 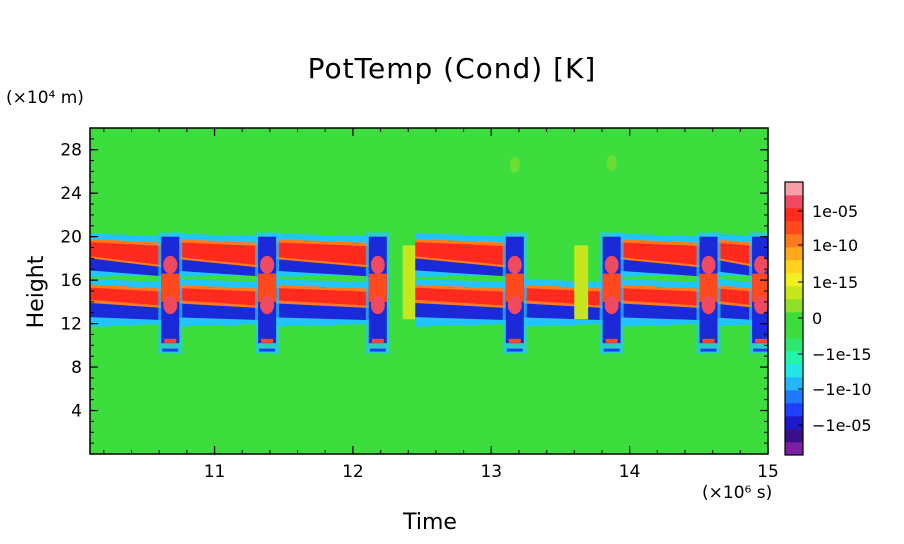 What do you see at coordinates (76, 412) in the screenshot?
I see `y-tick-label: 4` at bounding box center [76, 412].